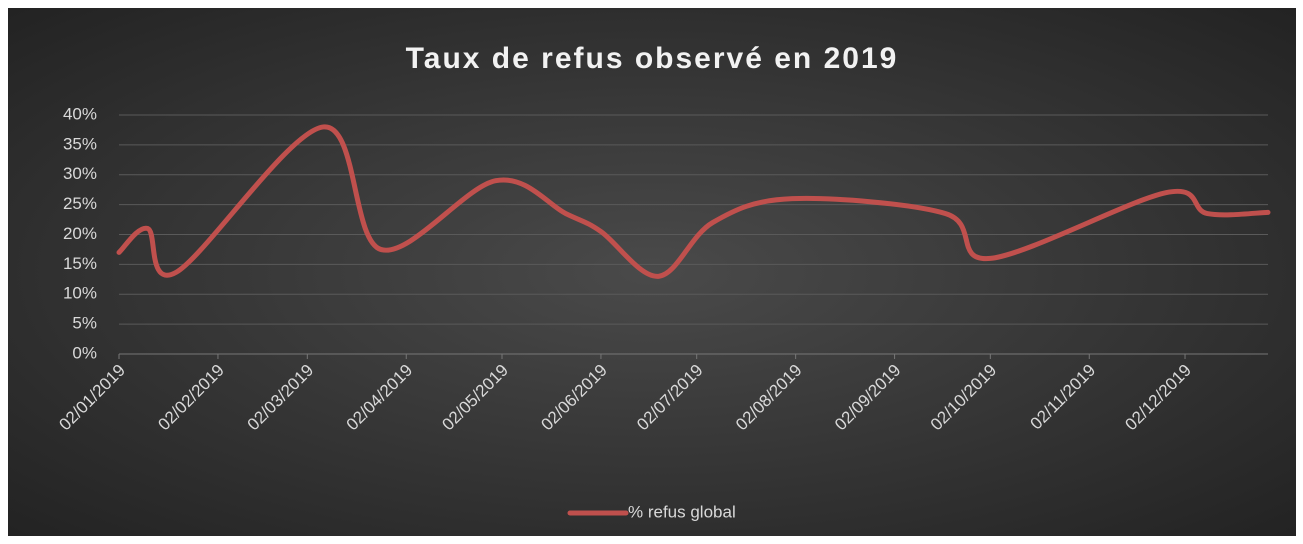  Describe the element at coordinates (80, 143) in the screenshot. I see `y-tick-label: 35%` at that location.